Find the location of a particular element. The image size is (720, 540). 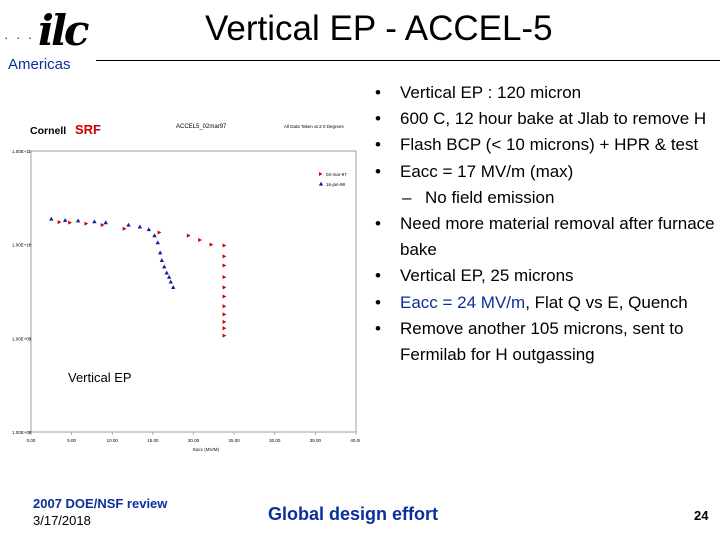

x-axis-label: Eacc (MV/M) is located at coordinates (206, 449).